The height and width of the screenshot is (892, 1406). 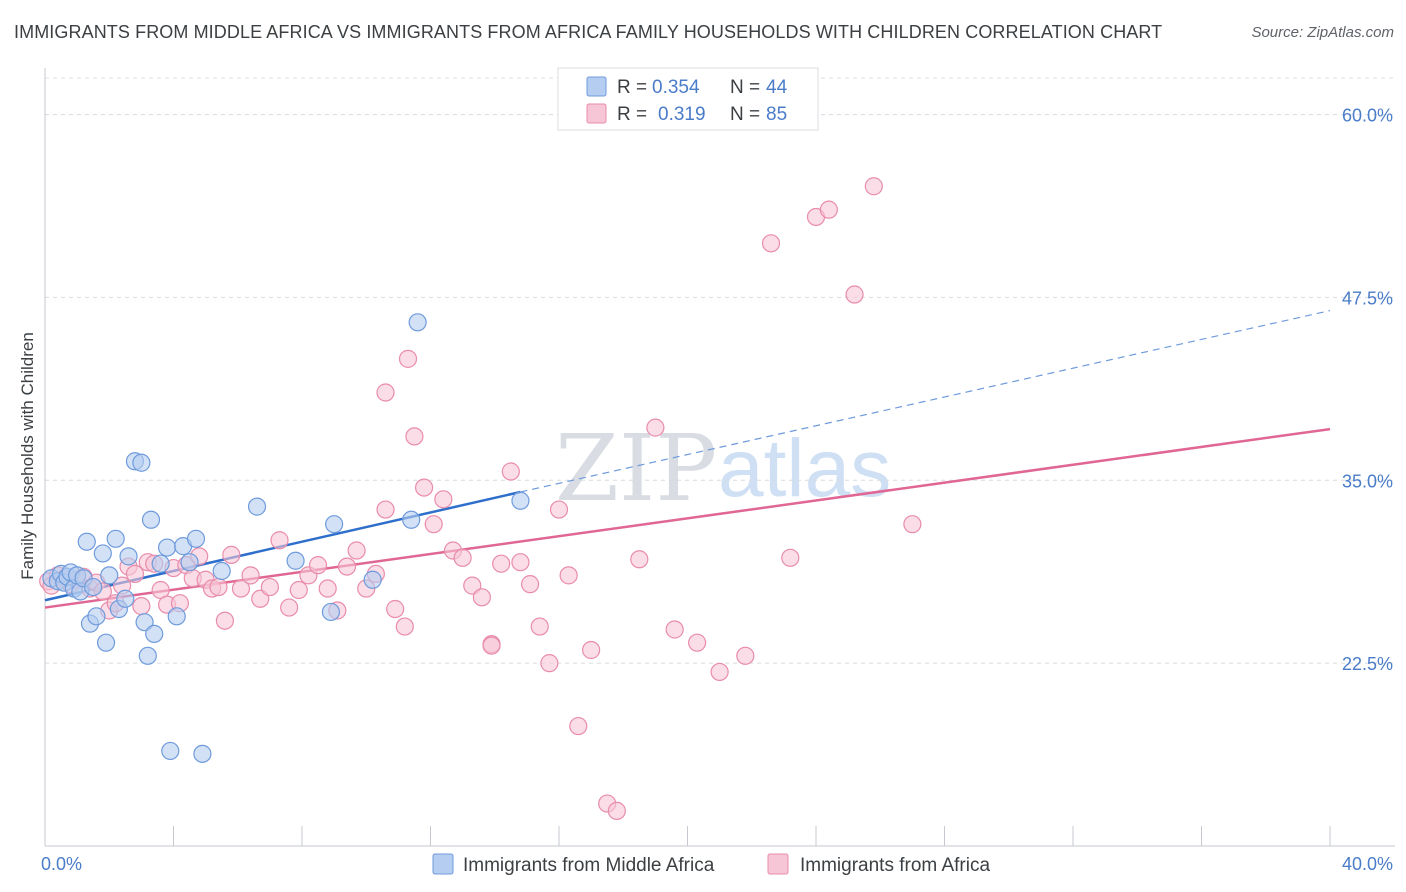 I want to click on y-tick-label: 35.0%, so click(x=1367, y=481).